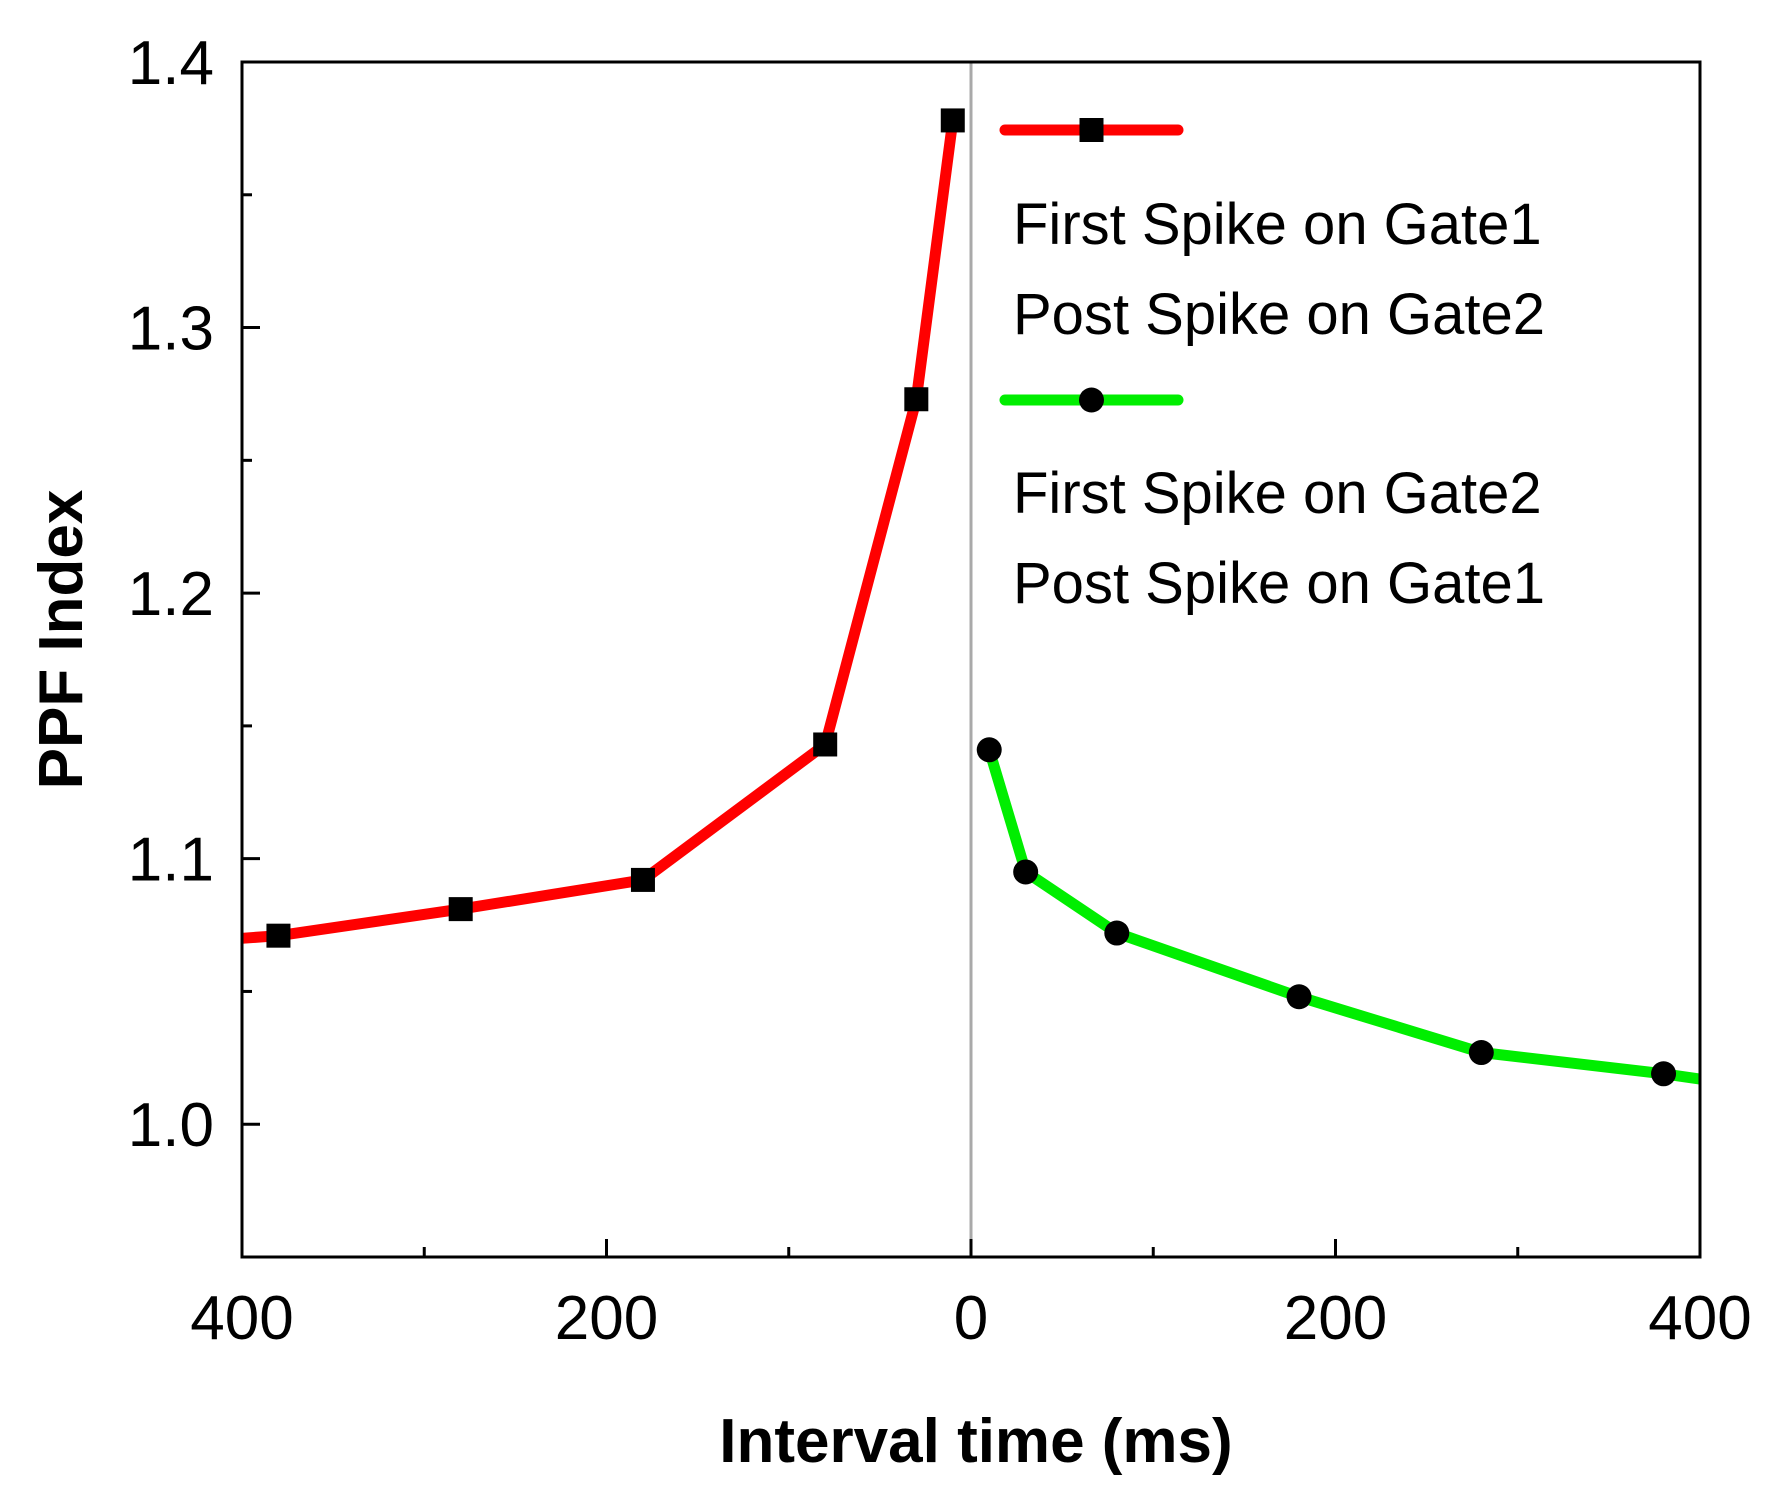  I want to click on legend-1-square-marker, so click(1091, 130).